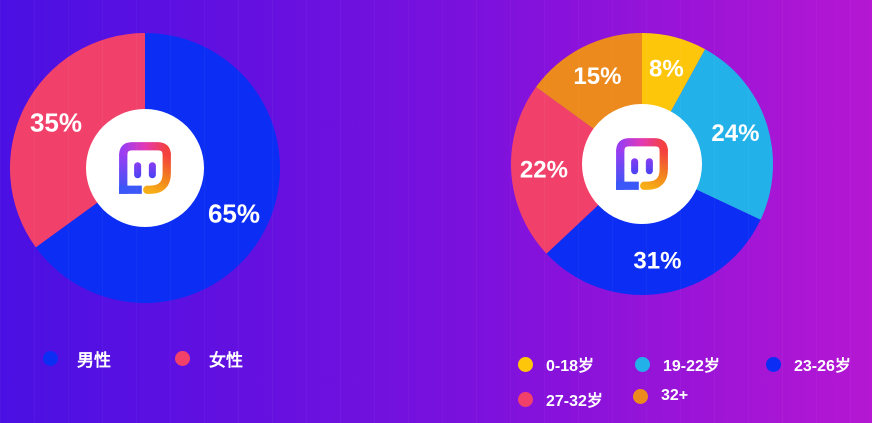 The image size is (872, 423). I want to click on legend-label-age-19-22: 19-22岁, so click(691, 366).